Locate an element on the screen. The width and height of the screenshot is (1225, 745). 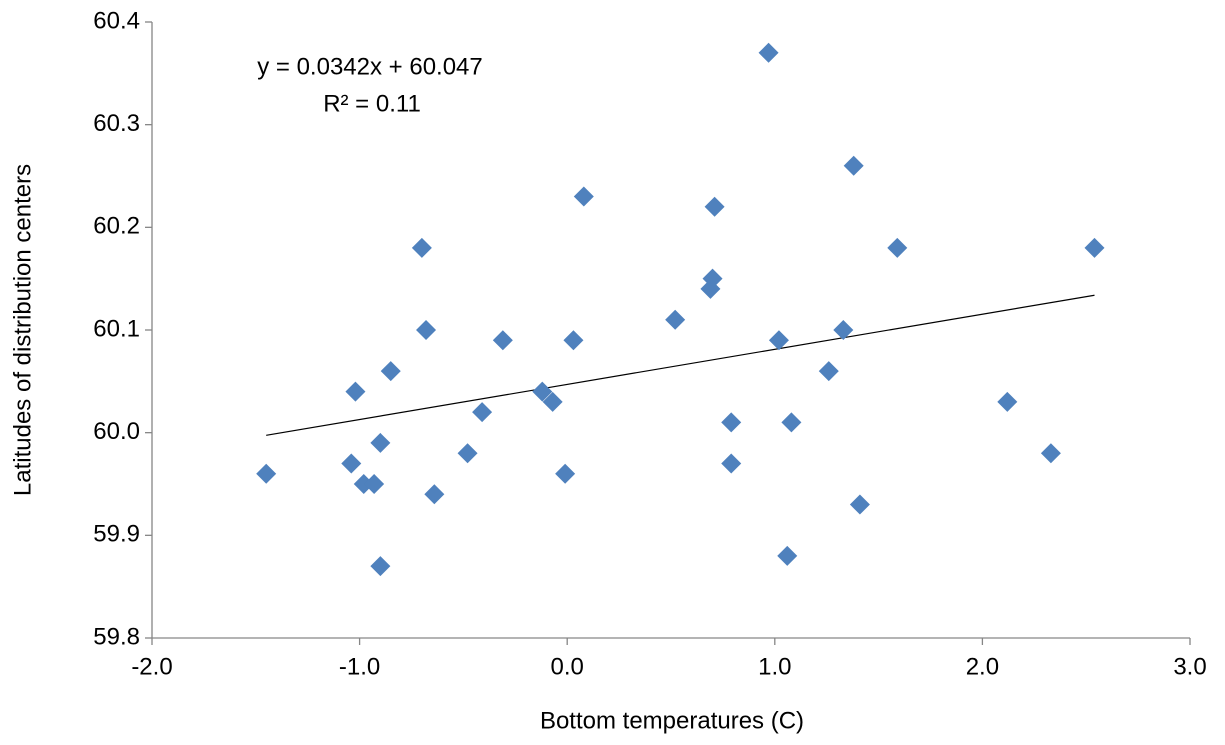
x-tick-label: 1.0 is located at coordinates (774, 666).